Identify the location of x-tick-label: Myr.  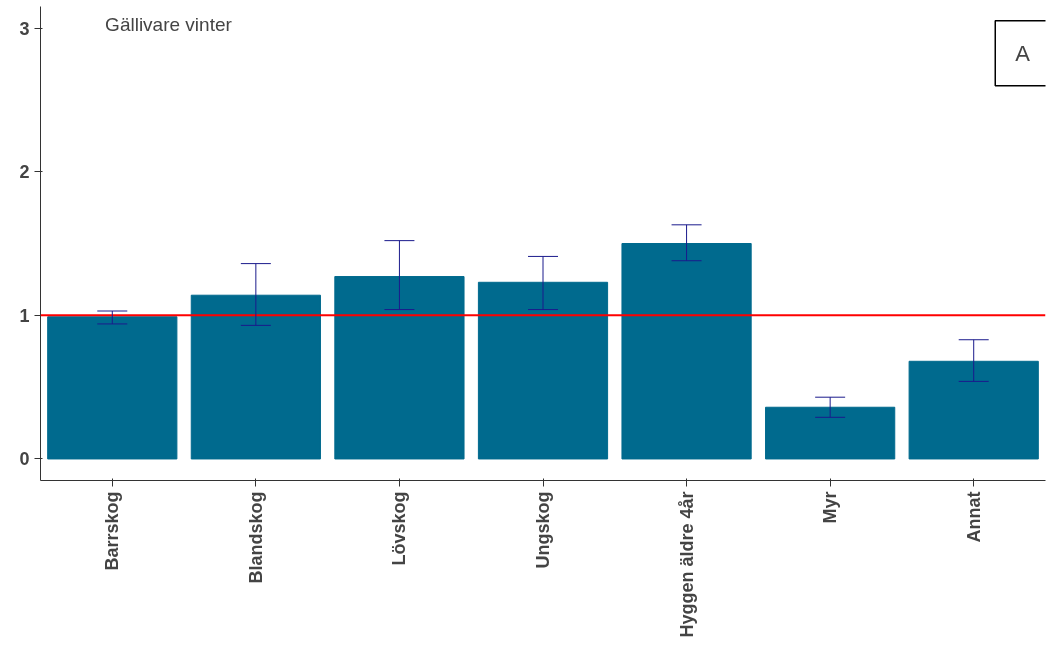
(830, 507).